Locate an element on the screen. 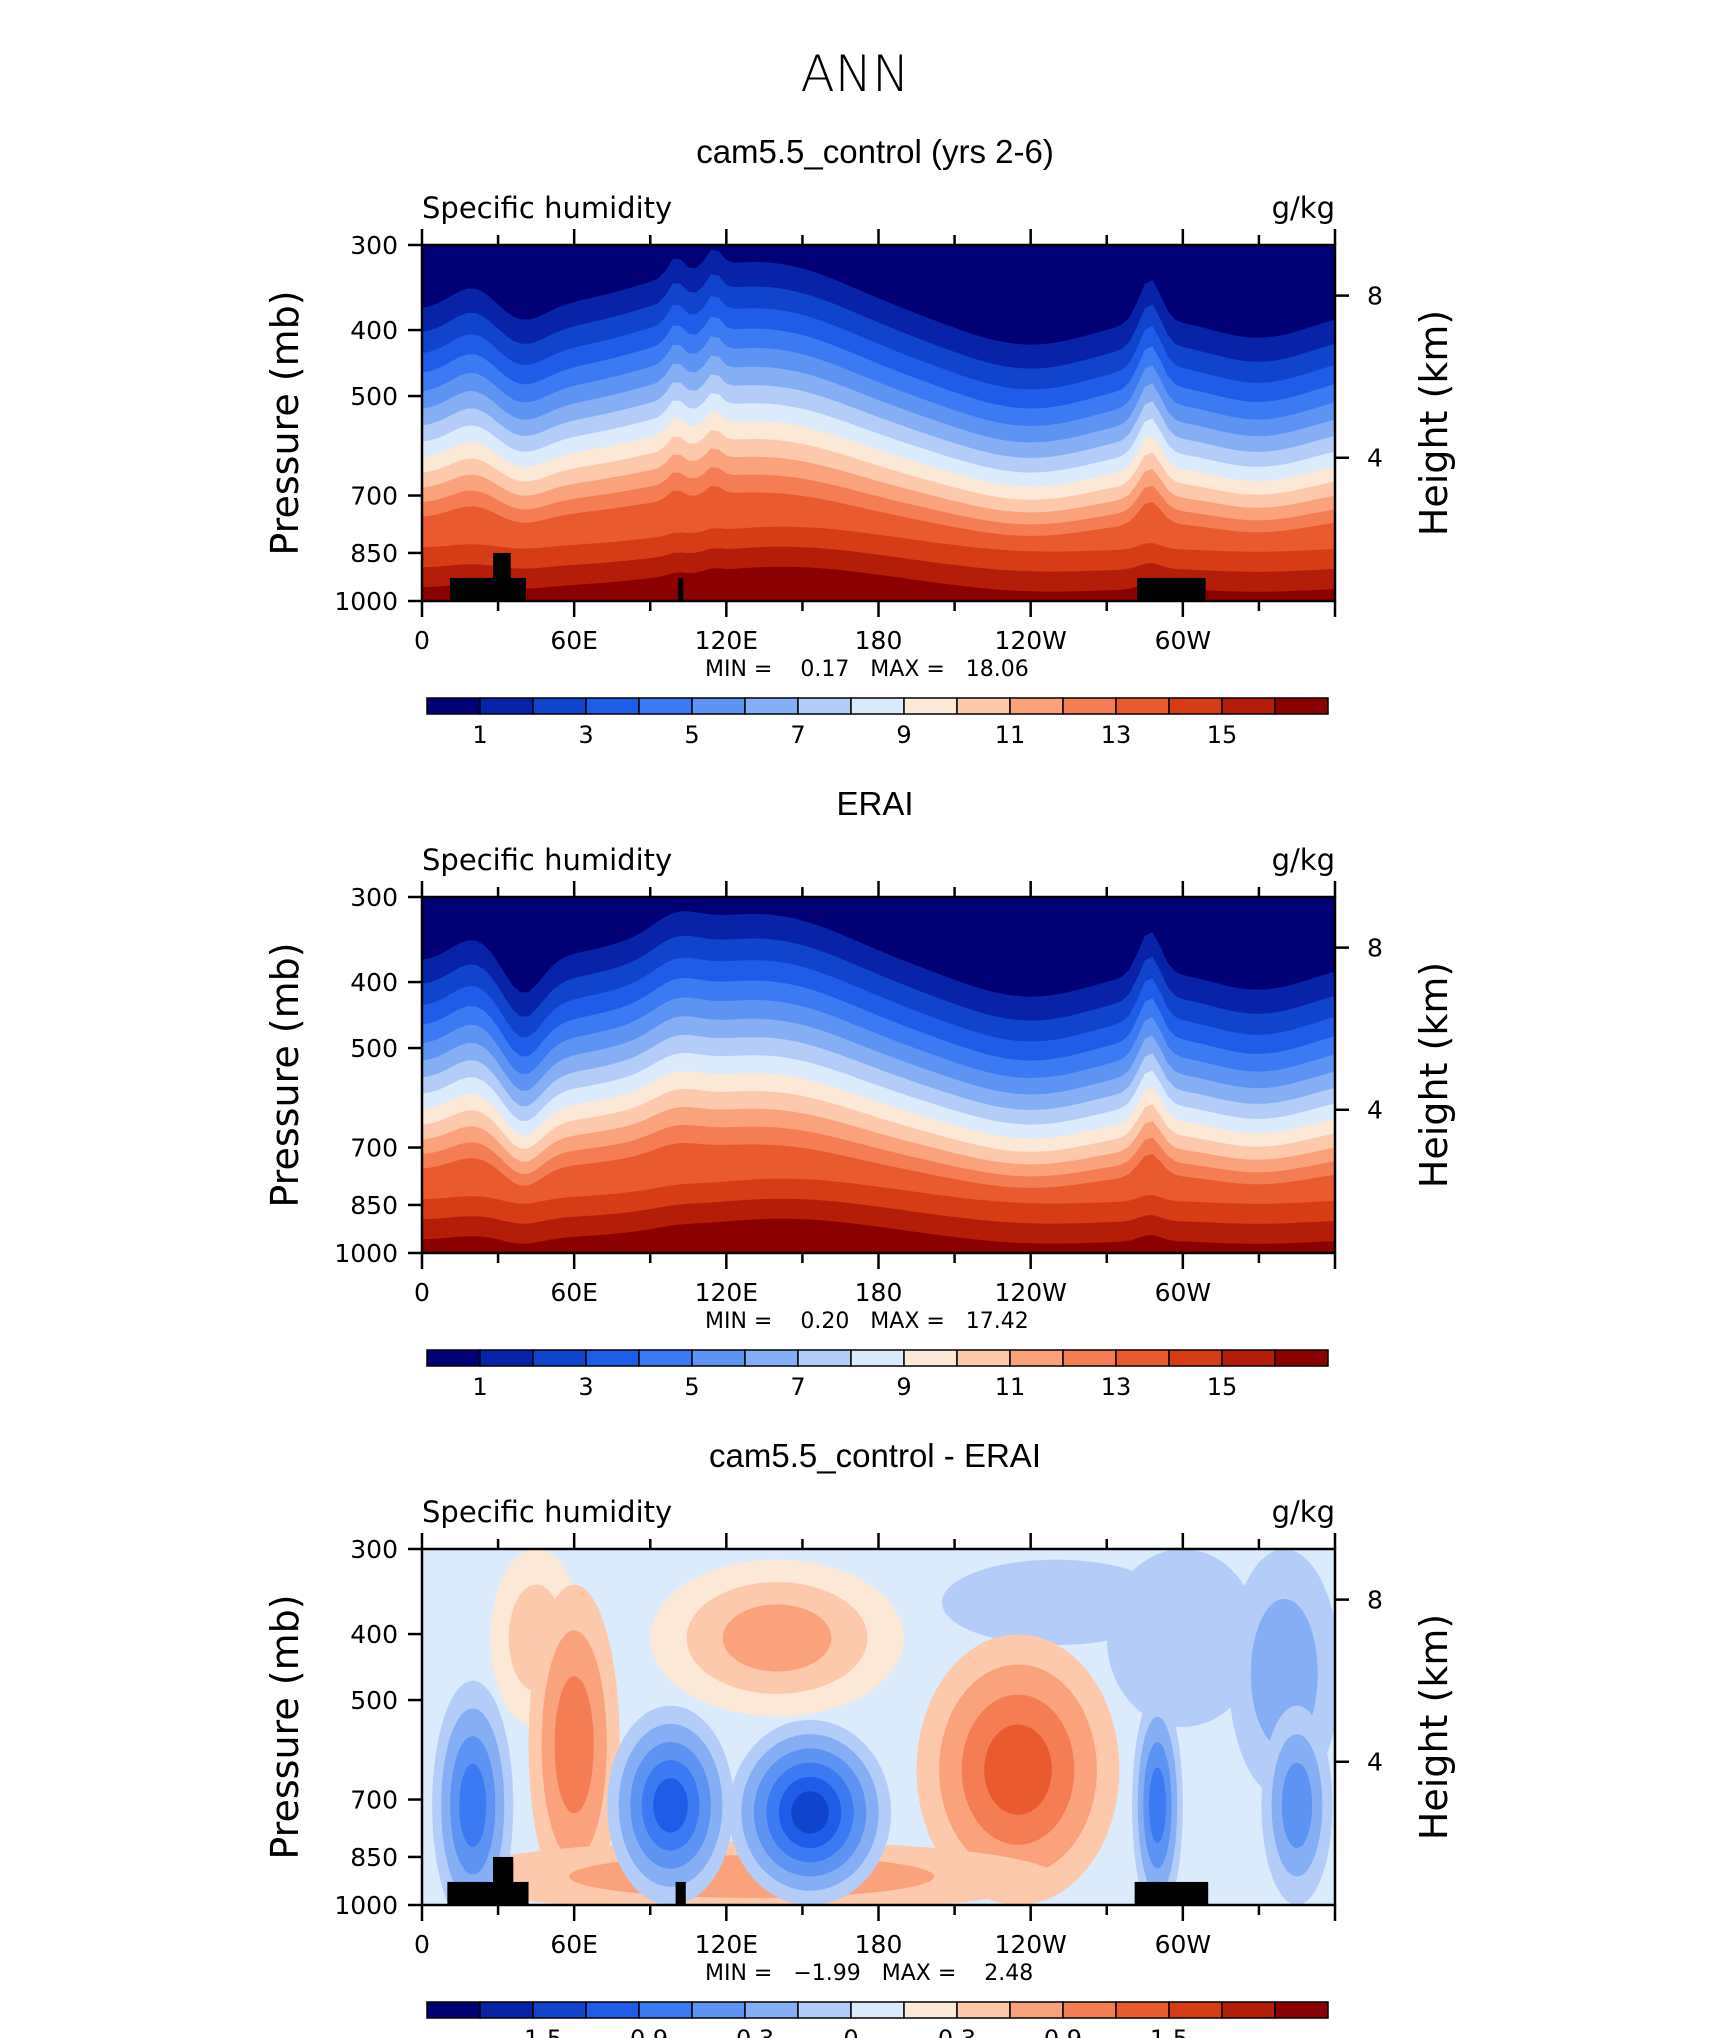  colorbar-label: 1 is located at coordinates (479, 1387).